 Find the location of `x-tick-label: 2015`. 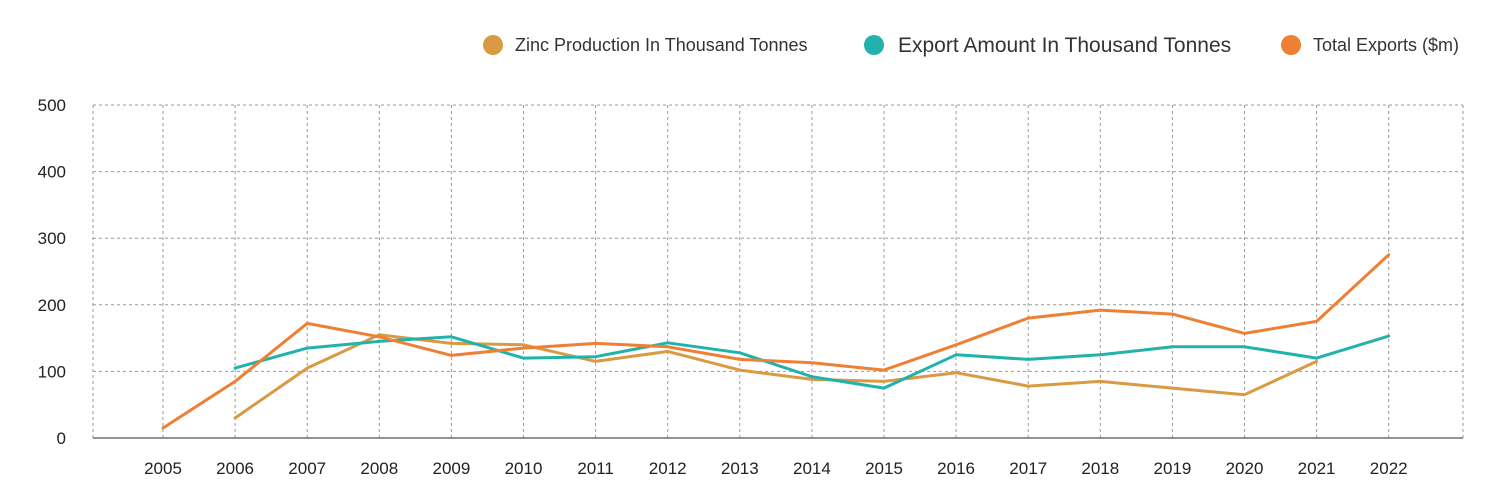

x-tick-label: 2015 is located at coordinates (884, 468).